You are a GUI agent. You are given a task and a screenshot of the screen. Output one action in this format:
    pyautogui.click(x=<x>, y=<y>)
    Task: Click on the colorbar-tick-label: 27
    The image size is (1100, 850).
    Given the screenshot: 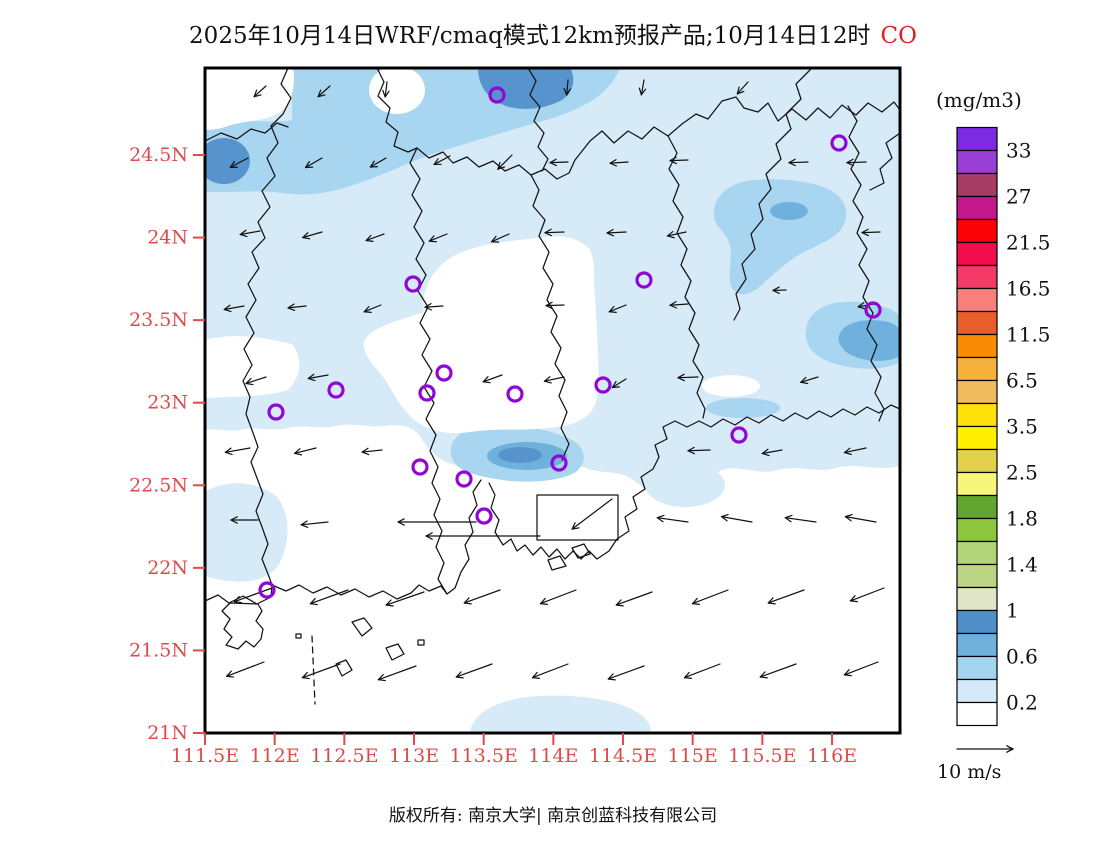 What is the action you would take?
    pyautogui.click(x=1018, y=197)
    